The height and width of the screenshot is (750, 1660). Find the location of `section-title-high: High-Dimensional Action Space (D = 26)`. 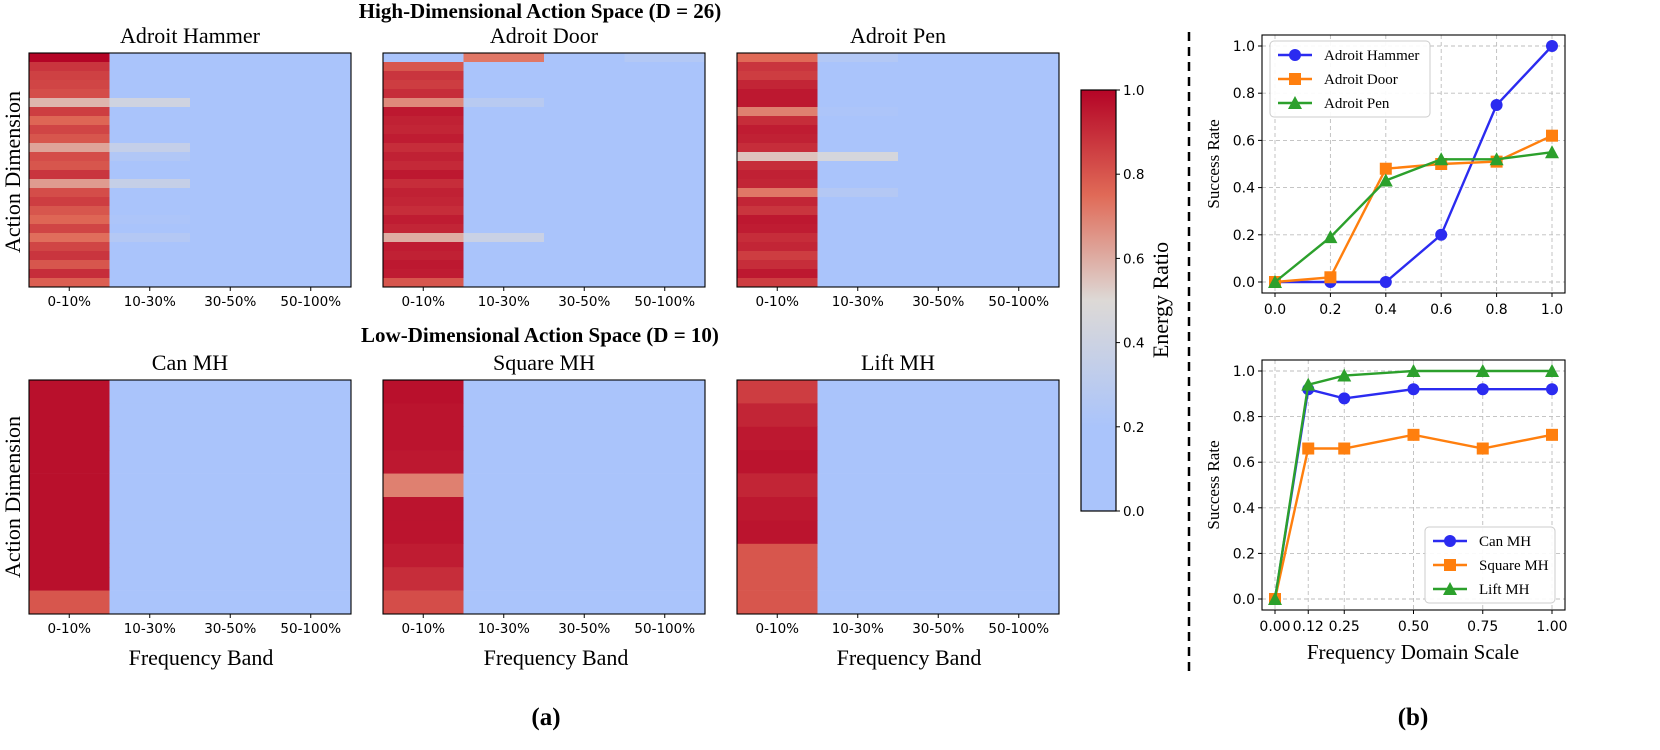

section-title-high: High-Dimensional Action Space (D = 26) is located at coordinates (540, 11).